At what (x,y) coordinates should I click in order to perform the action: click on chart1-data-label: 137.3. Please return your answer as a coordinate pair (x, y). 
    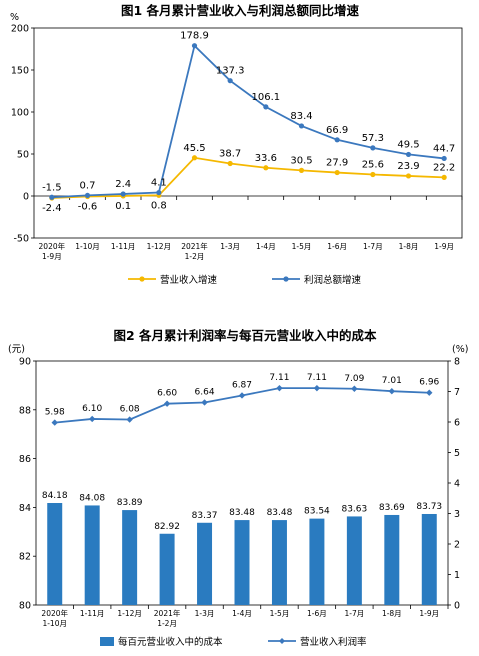
    Looking at the image, I should click on (230, 71).